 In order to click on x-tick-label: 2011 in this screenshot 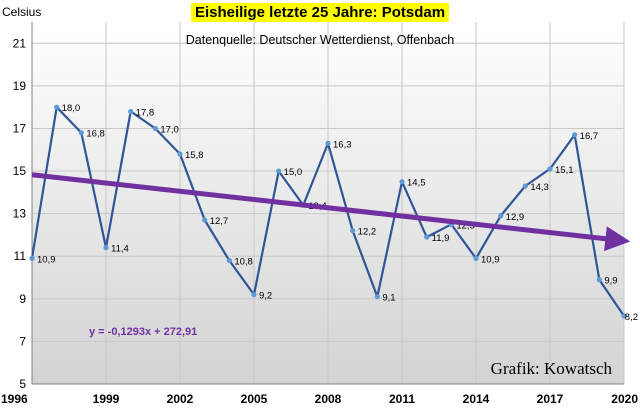, I will do `click(402, 399)`.